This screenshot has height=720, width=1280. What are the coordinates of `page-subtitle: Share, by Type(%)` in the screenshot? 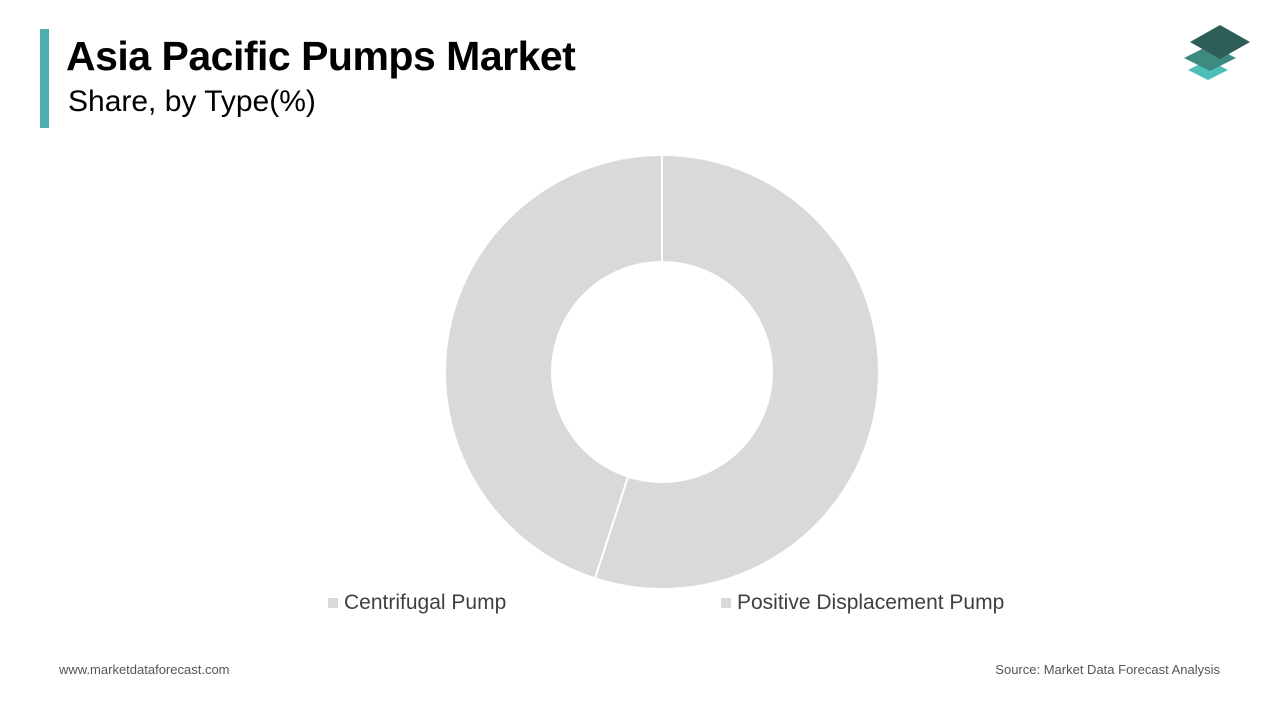 It's located at (192, 101).